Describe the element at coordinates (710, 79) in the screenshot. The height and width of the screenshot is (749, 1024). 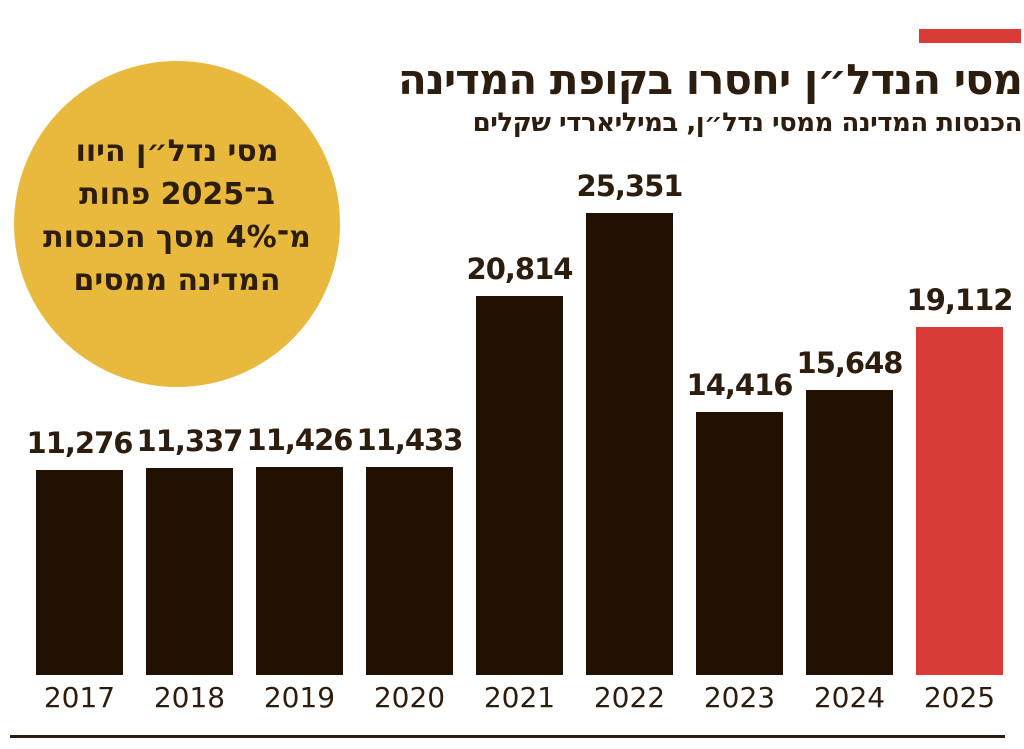
I see `chart-title: מסי הנדל״ן יחסרו בקופת המדינה` at that location.